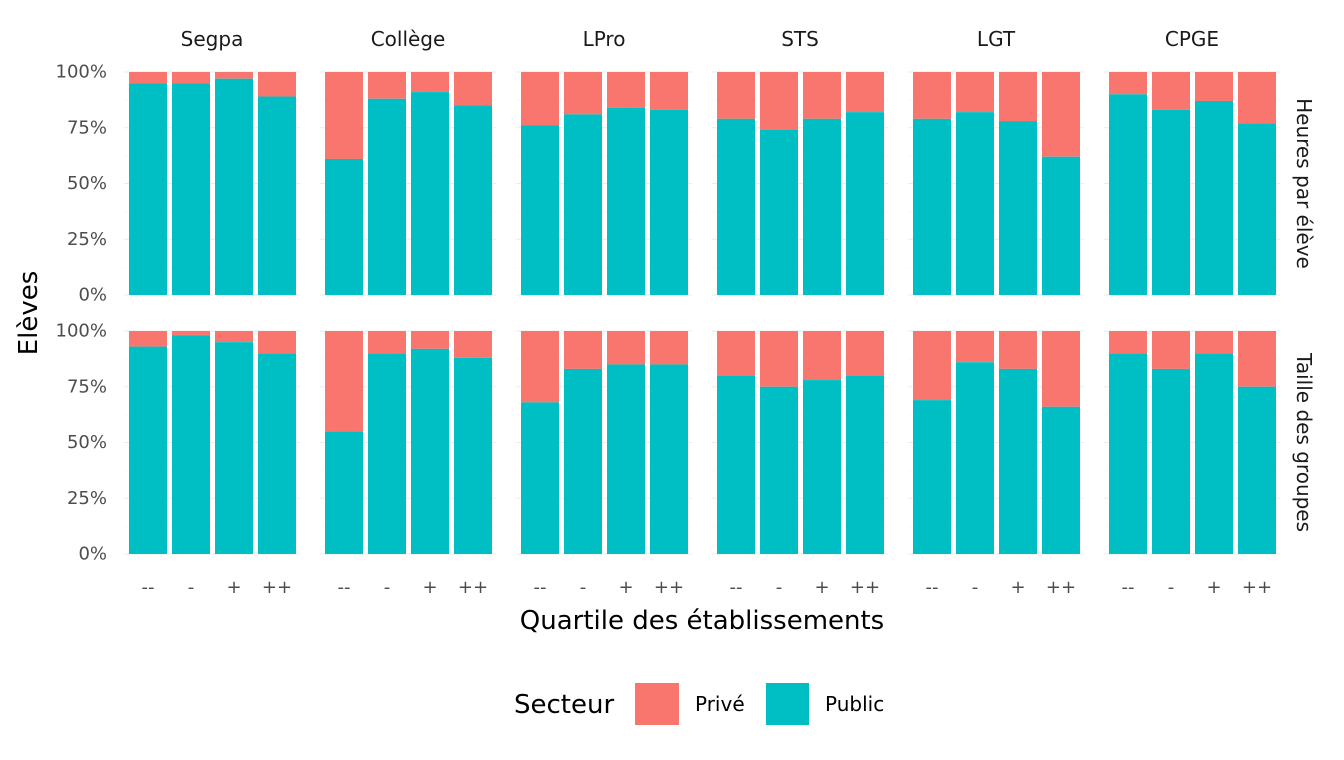 This screenshot has width=1344, height=760. What do you see at coordinates (720, 704) in the screenshot?
I see `legend-label-prive: Privé` at bounding box center [720, 704].